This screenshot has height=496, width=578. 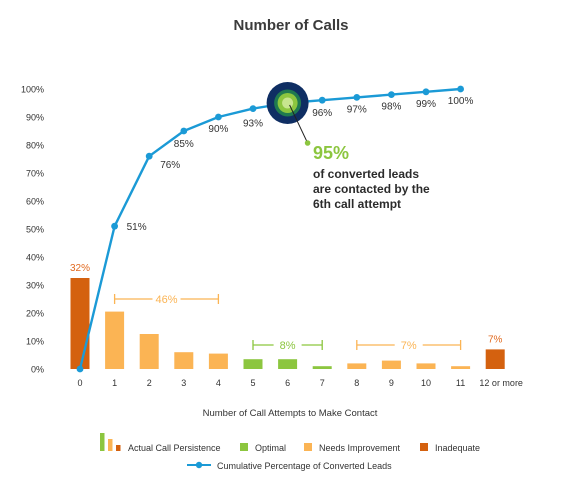 I want to click on line-value-label: 85%, so click(x=184, y=144).